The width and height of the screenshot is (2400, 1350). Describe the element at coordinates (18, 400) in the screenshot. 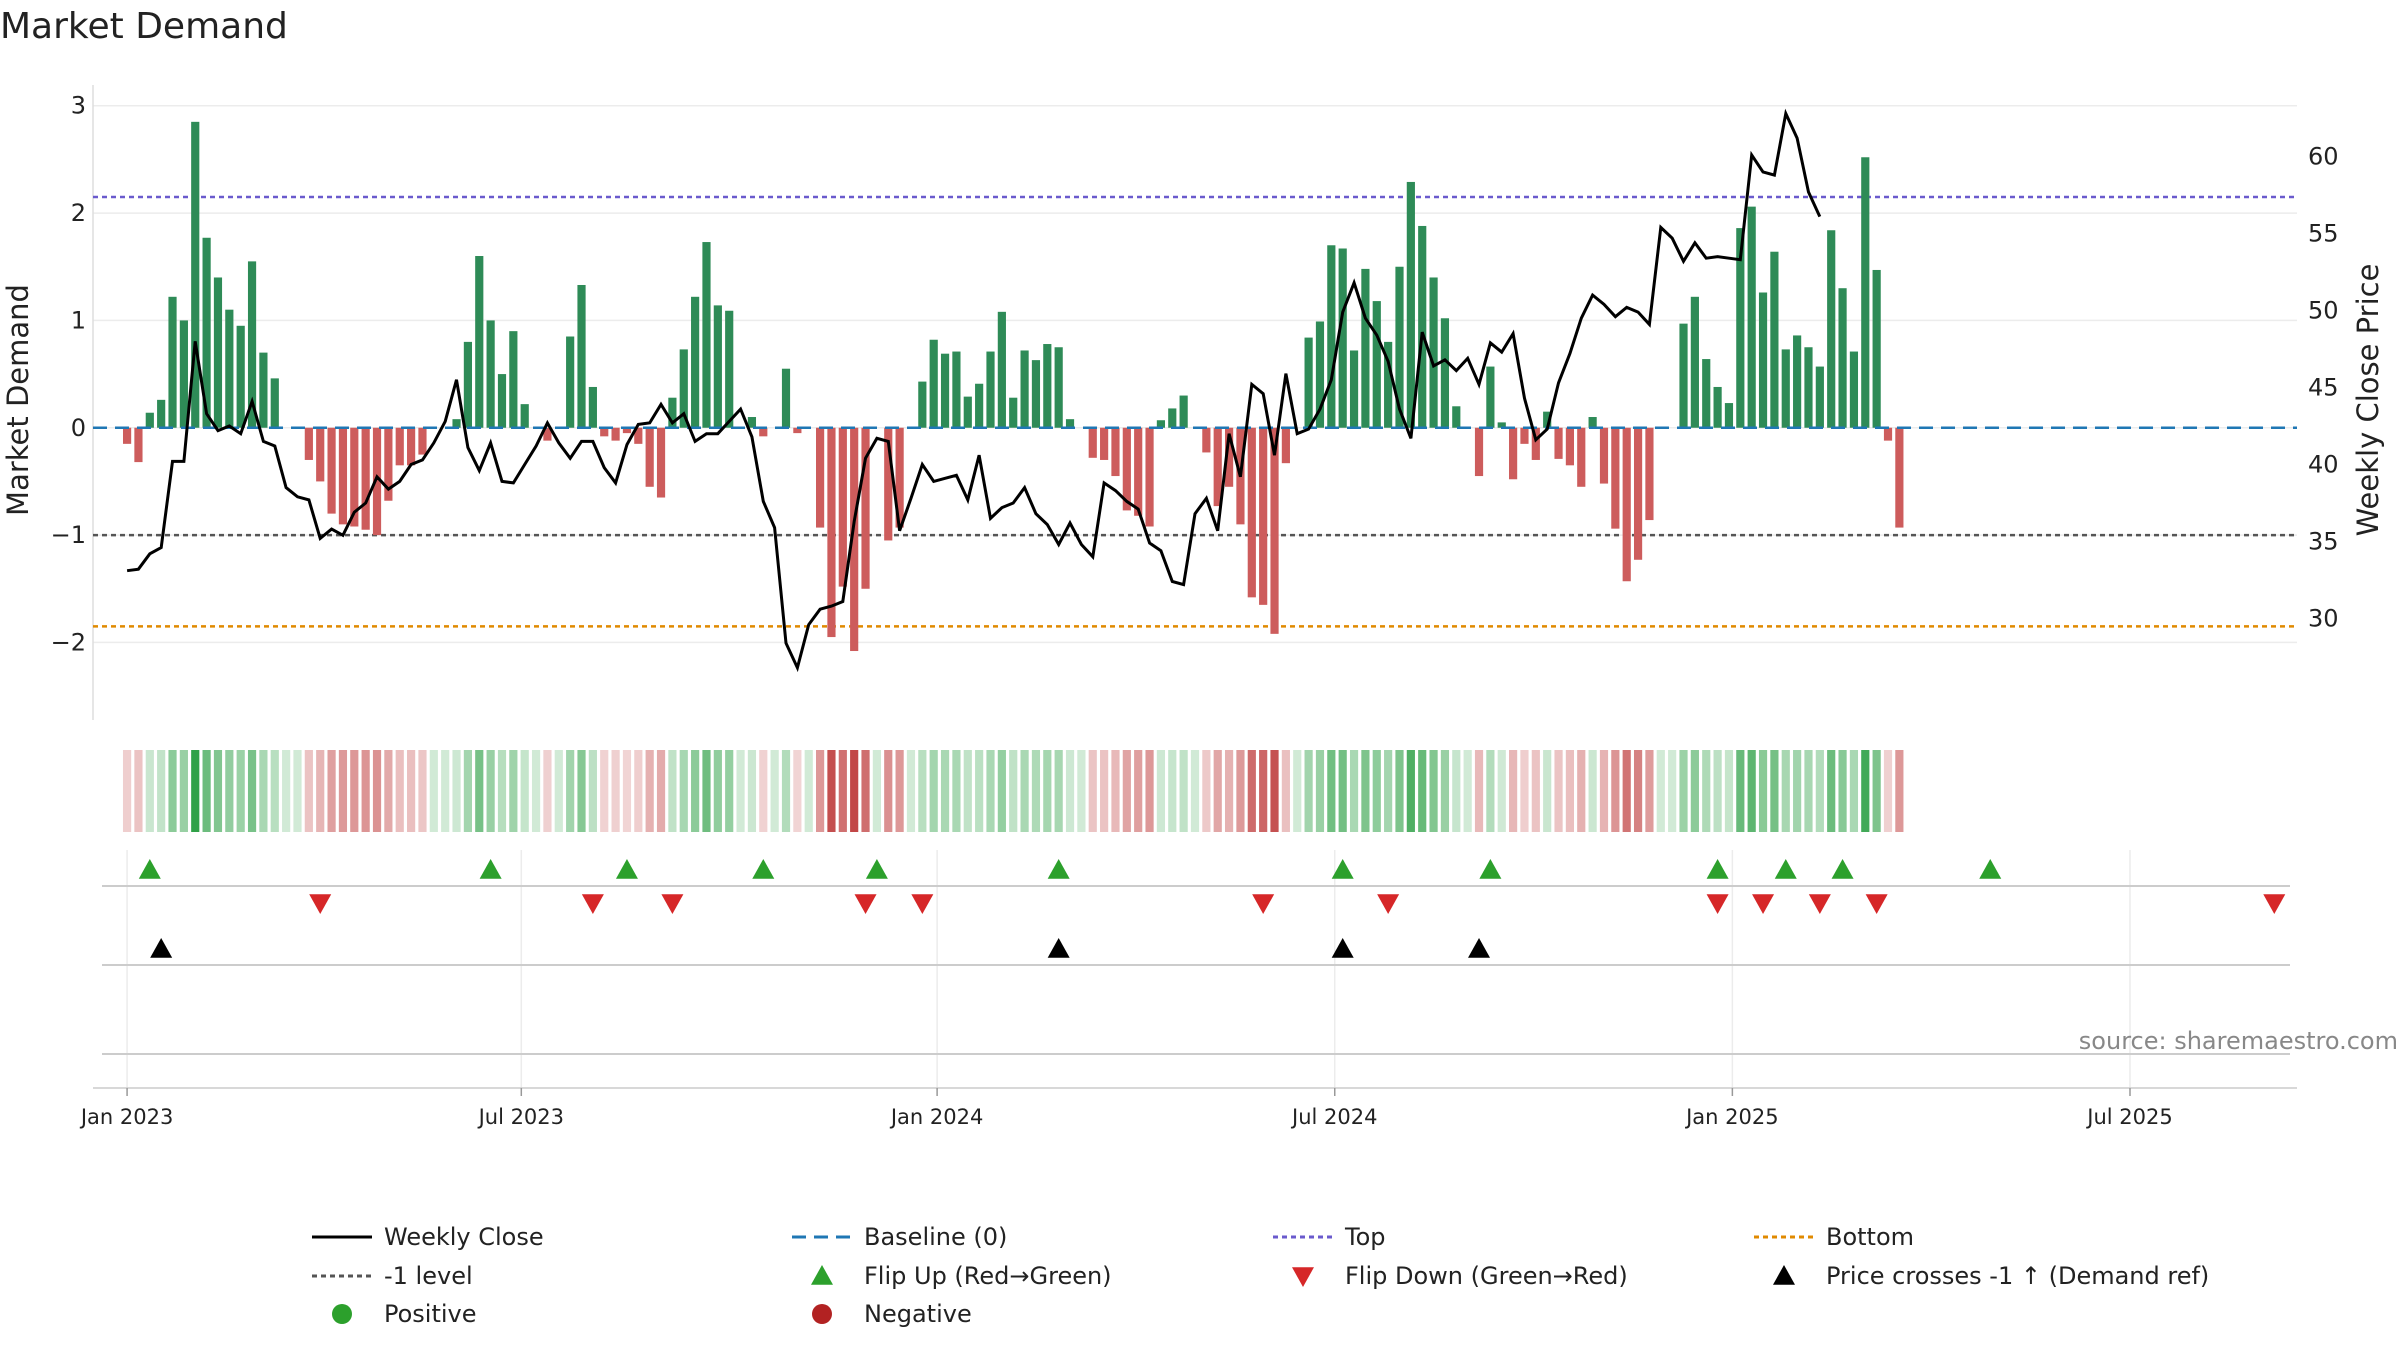

I see `y-axis-label: Market Demand` at that location.